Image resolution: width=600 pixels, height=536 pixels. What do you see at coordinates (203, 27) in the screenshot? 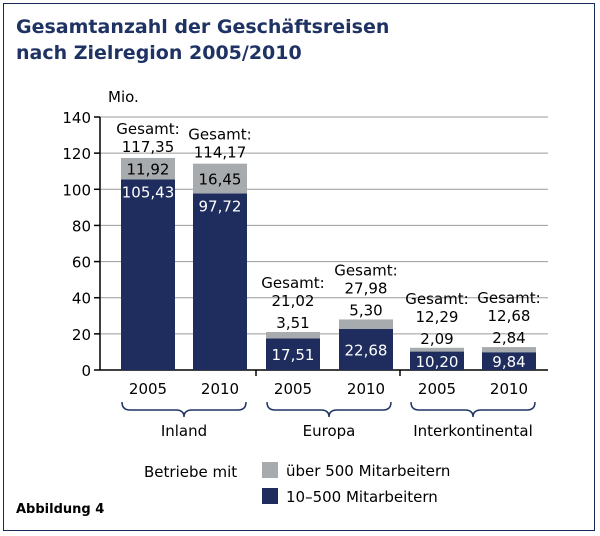
I see `title-line-1: Gesamtanzahl der Geschäftsreisen` at bounding box center [203, 27].